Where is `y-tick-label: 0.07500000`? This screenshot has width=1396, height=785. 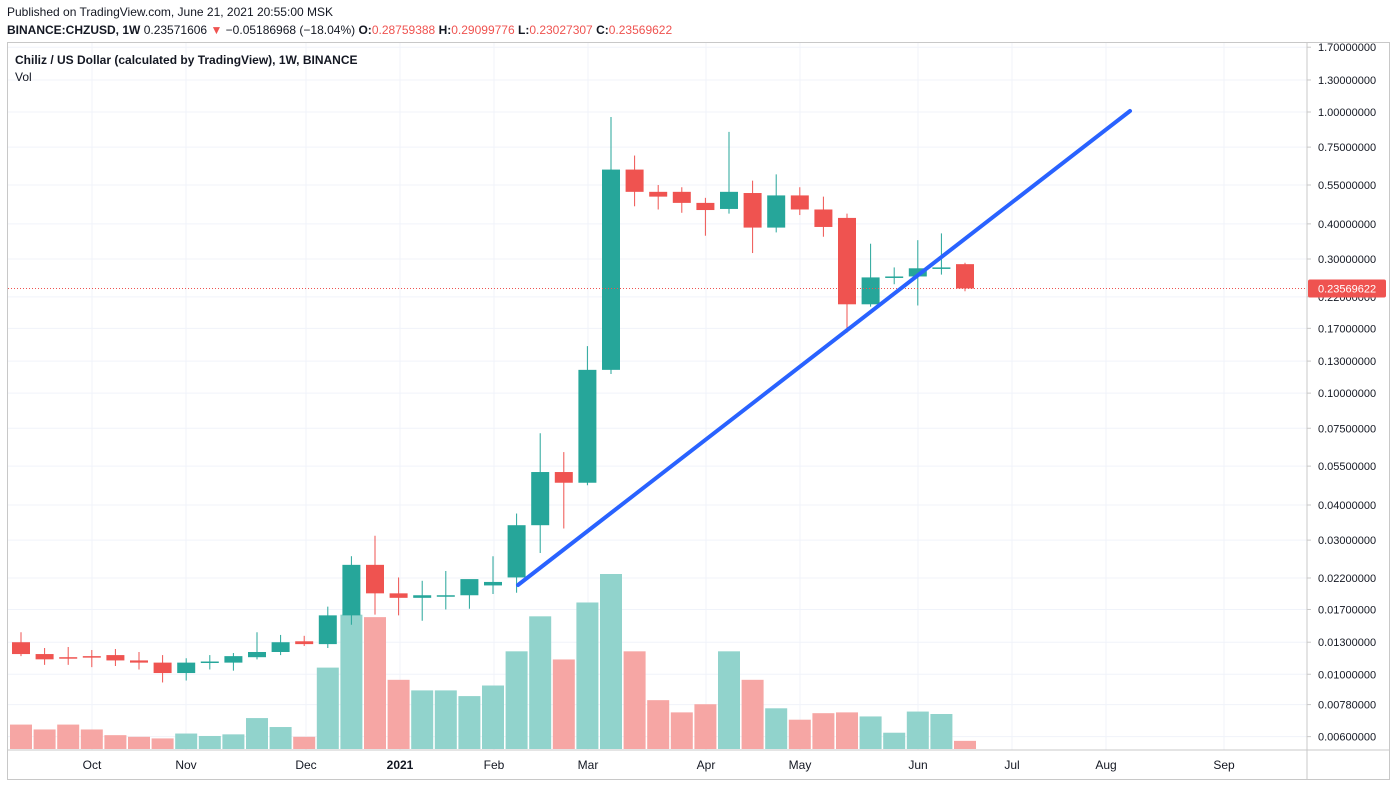
y-tick-label: 0.07500000 is located at coordinates (1347, 429).